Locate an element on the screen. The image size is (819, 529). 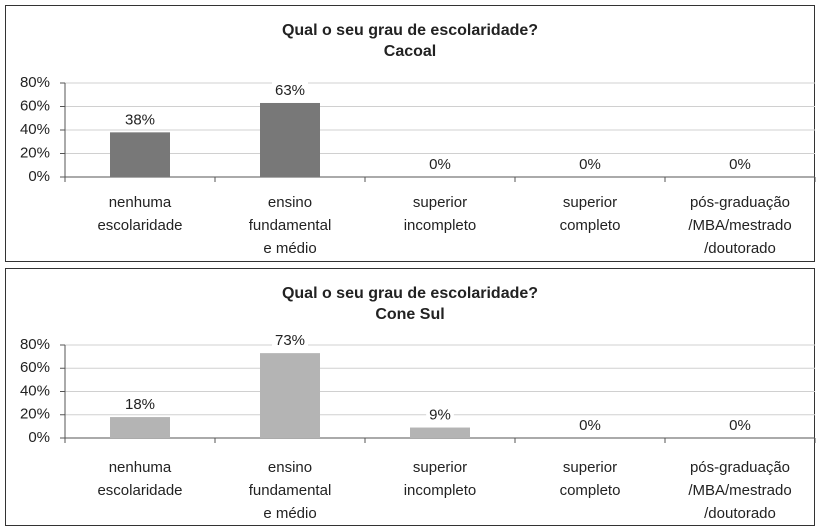
value-label: 9% is located at coordinates (440, 415).